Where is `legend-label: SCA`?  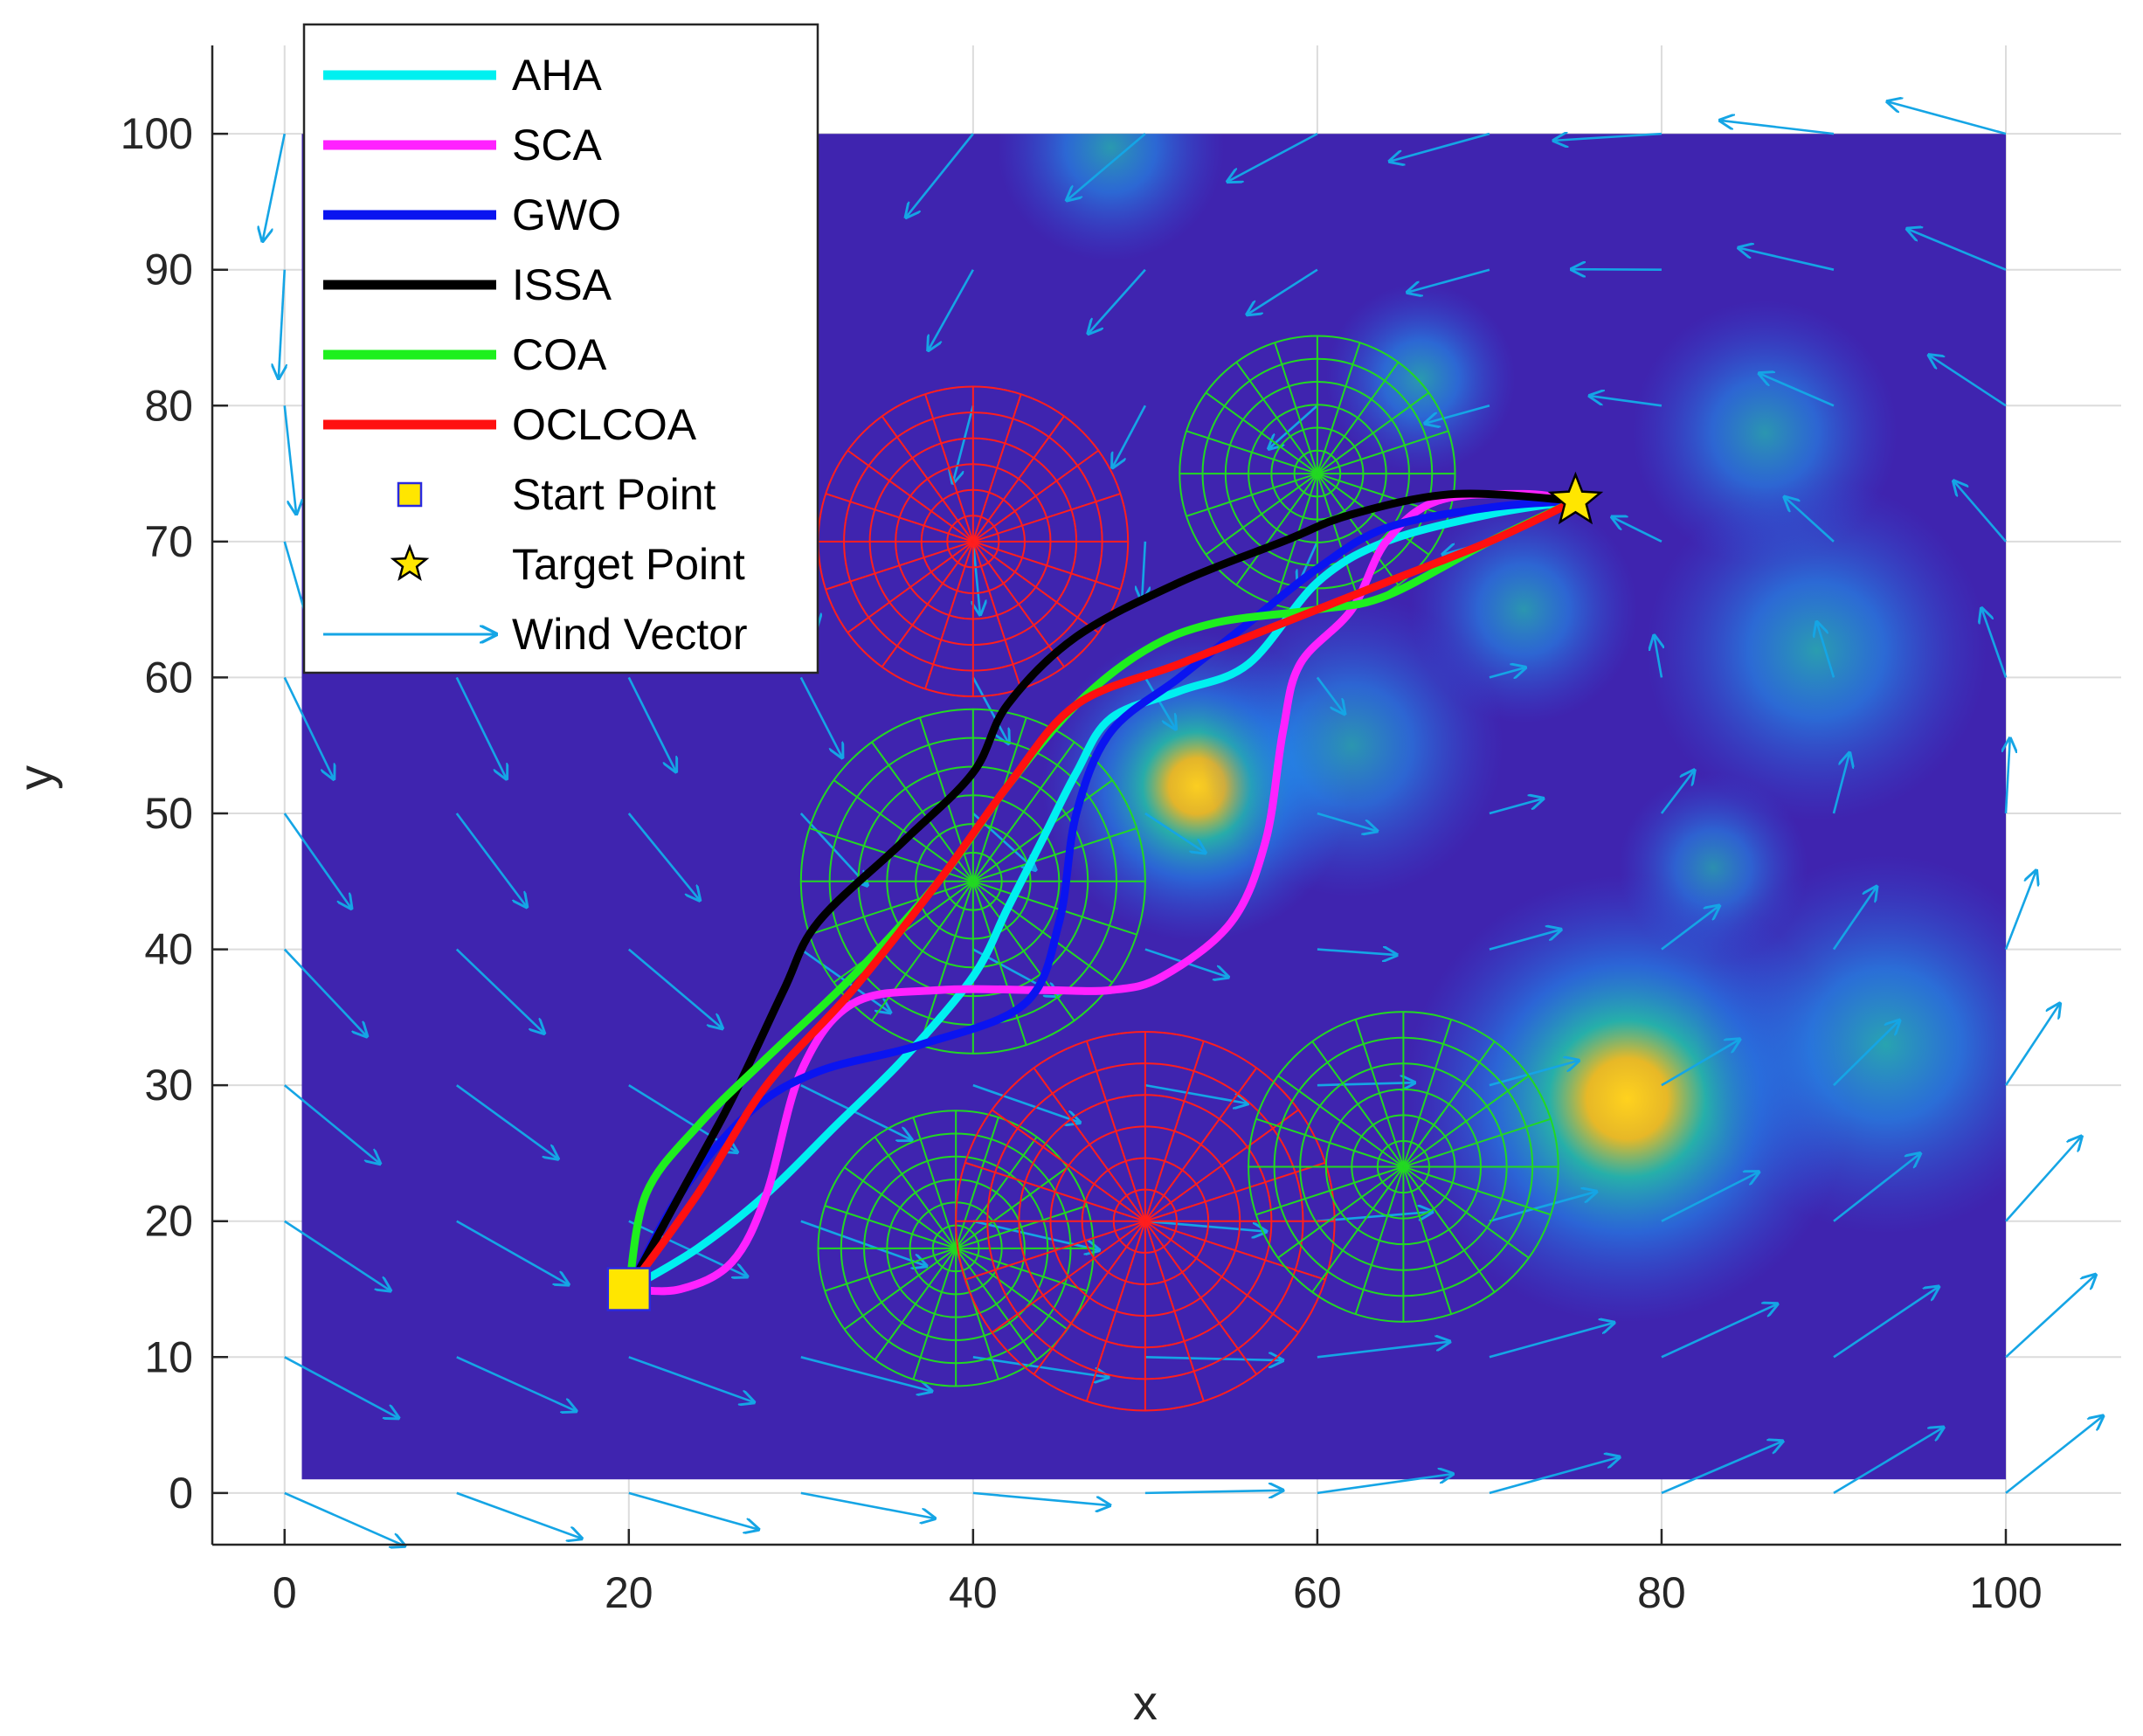
legend-label: SCA is located at coordinates (557, 145).